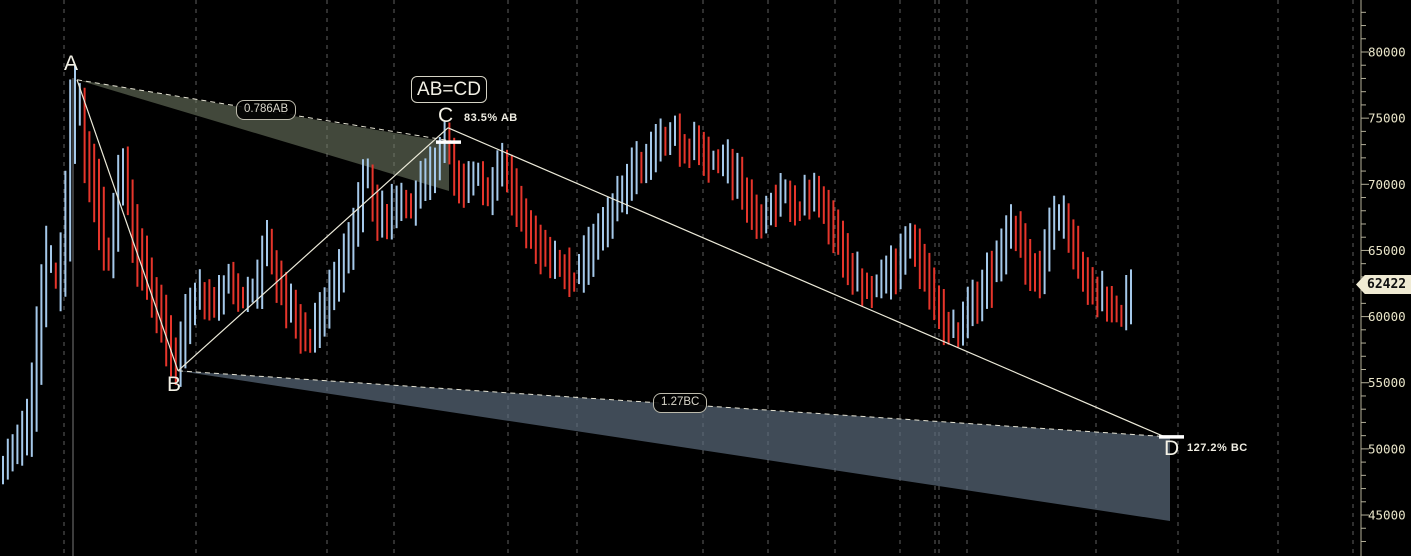 The image size is (1411, 556). Describe the element at coordinates (1383, 284) in the screenshot. I see `last-price-tag: 62422` at that location.